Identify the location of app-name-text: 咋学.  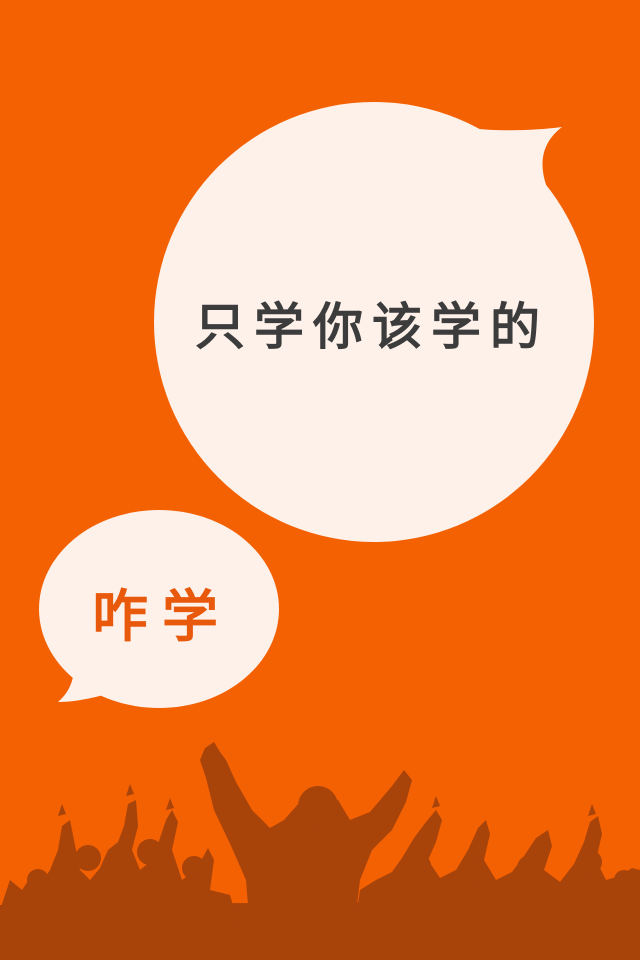
(162, 617).